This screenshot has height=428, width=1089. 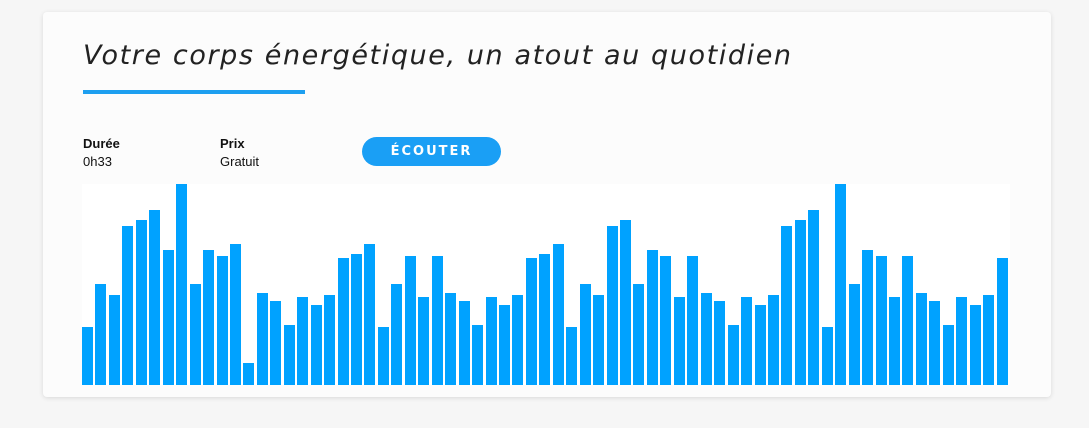 I want to click on listen-button: ÉCOUTER, so click(x=431, y=151).